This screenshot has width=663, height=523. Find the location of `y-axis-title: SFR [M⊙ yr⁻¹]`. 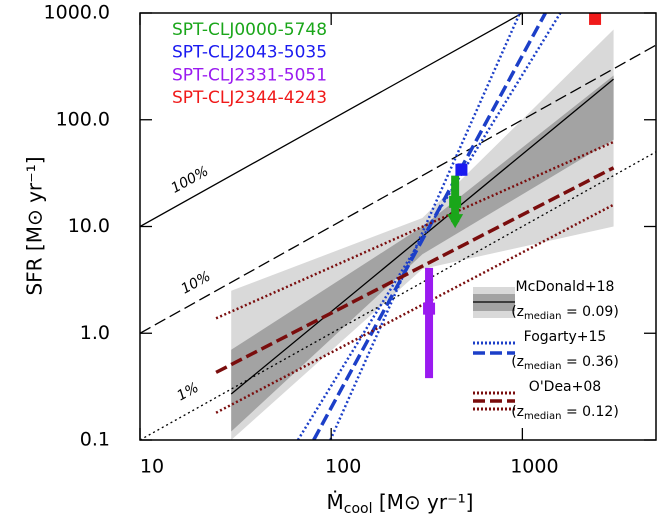

y-axis-title: SFR [M⊙ yr⁻¹] is located at coordinates (35, 225).